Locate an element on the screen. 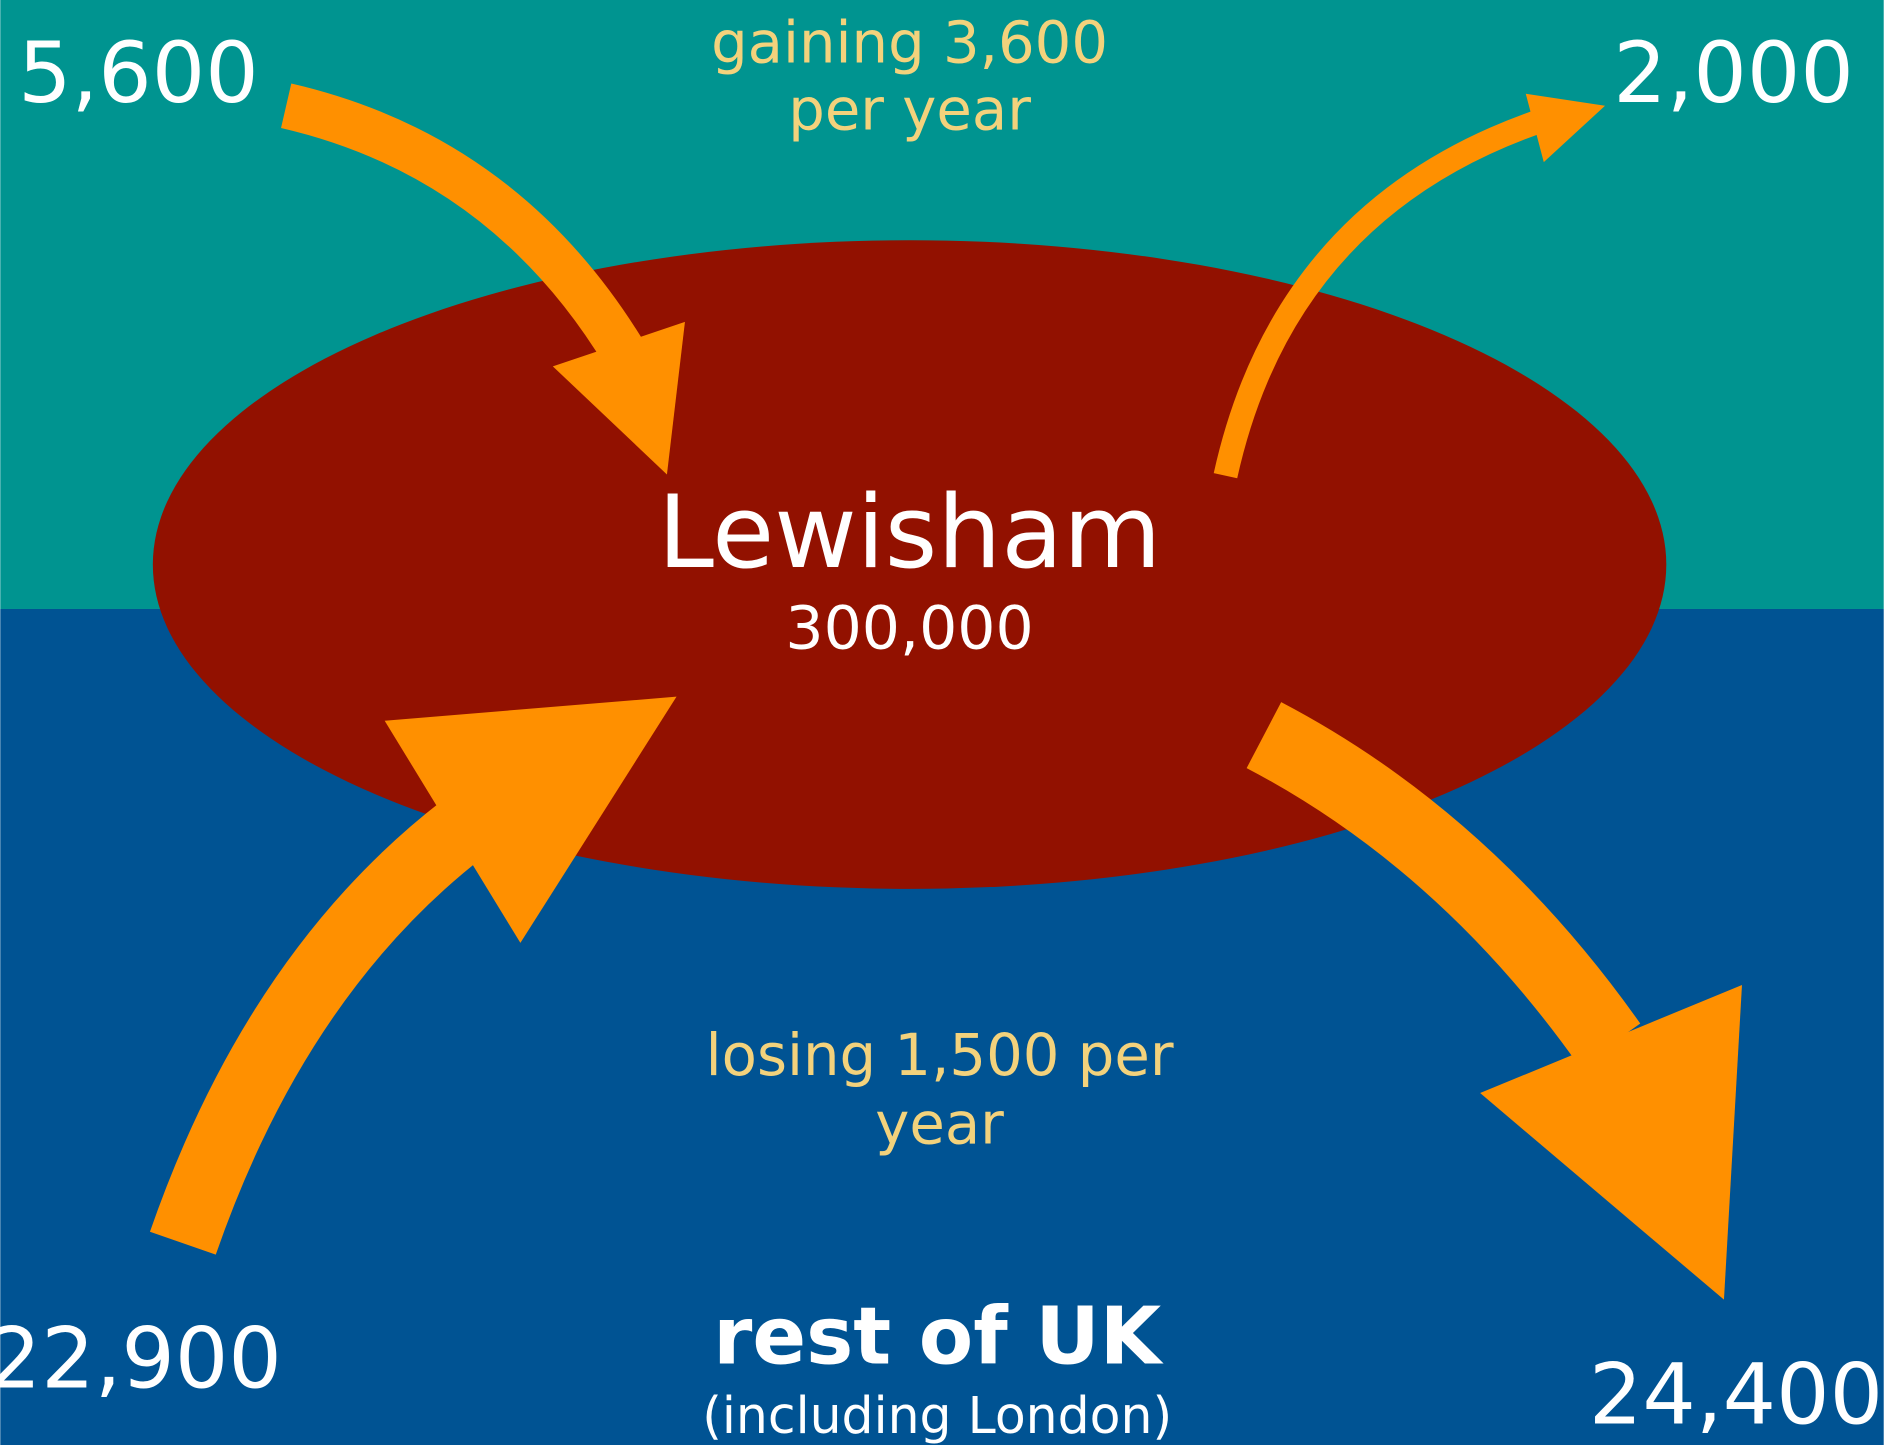  inflow-bottom: 22,900 is located at coordinates (141, 1358).